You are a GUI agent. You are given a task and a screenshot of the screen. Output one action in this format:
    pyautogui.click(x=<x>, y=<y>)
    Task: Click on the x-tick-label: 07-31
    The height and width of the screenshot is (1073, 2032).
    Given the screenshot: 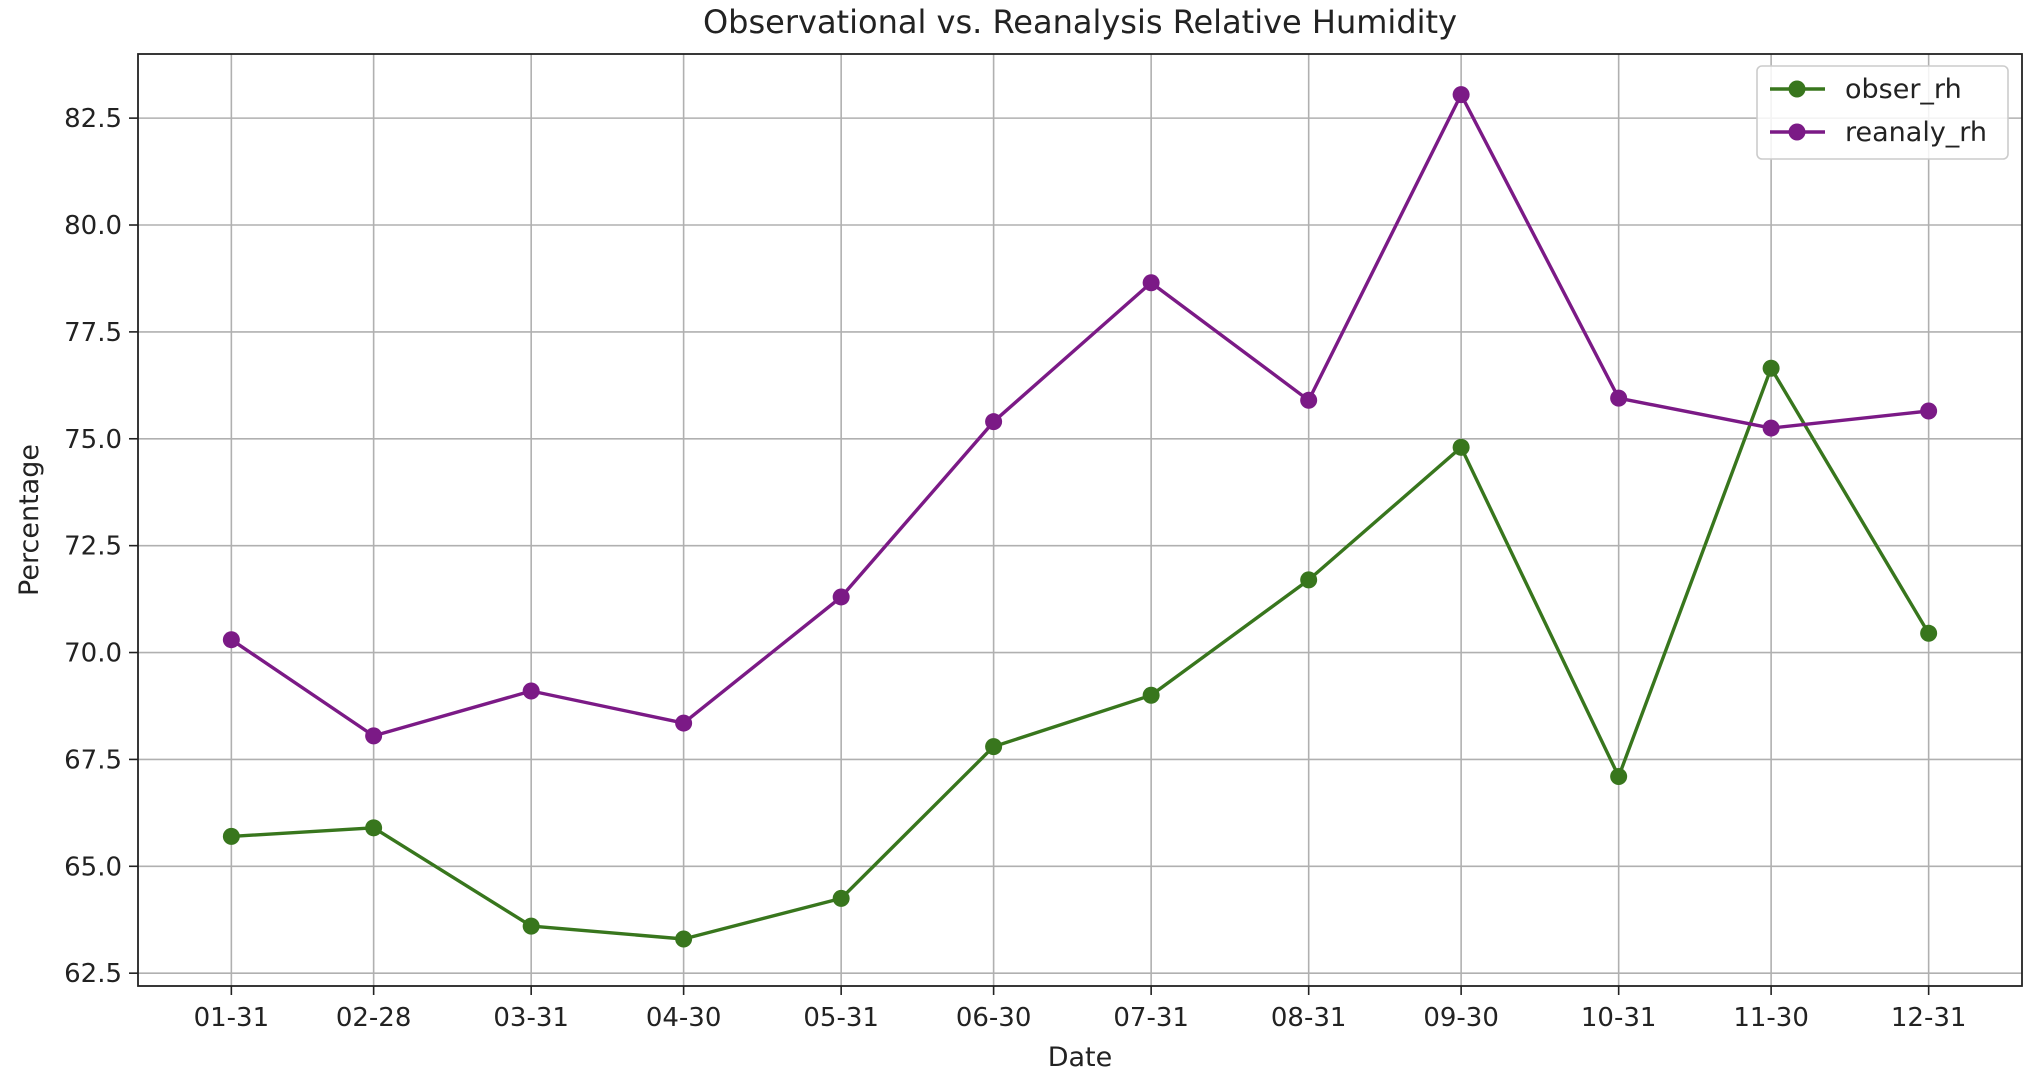 What is the action you would take?
    pyautogui.click(x=1151, y=1018)
    